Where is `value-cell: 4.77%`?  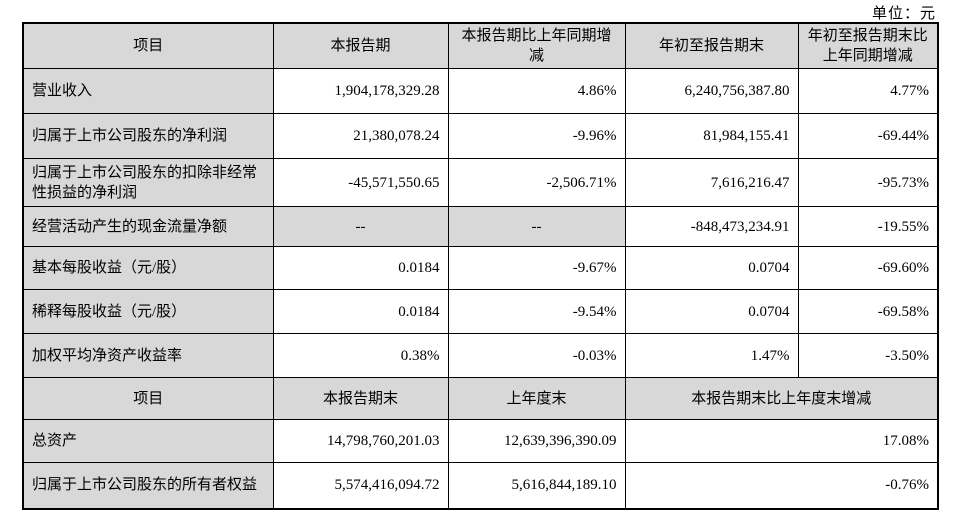 value-cell: 4.77% is located at coordinates (868, 91).